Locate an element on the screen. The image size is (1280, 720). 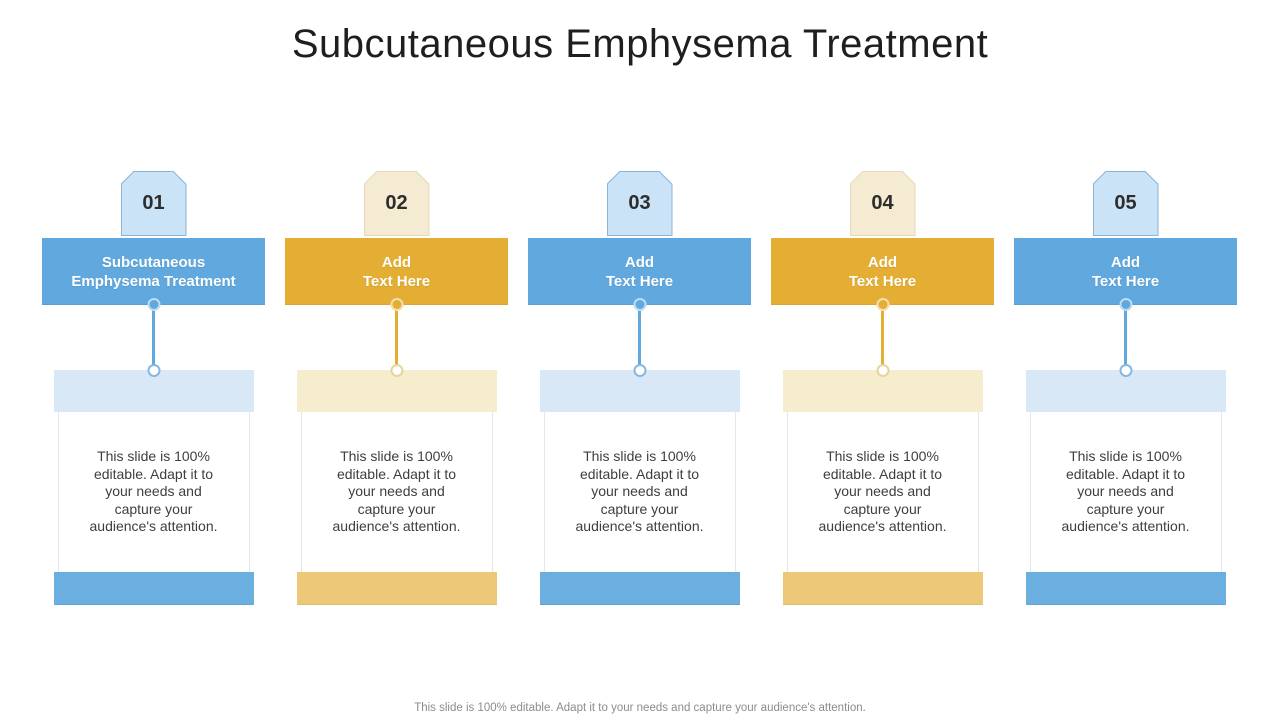
step-header-label: Subcutaneous Emphysema Treatment is located at coordinates (153, 271).